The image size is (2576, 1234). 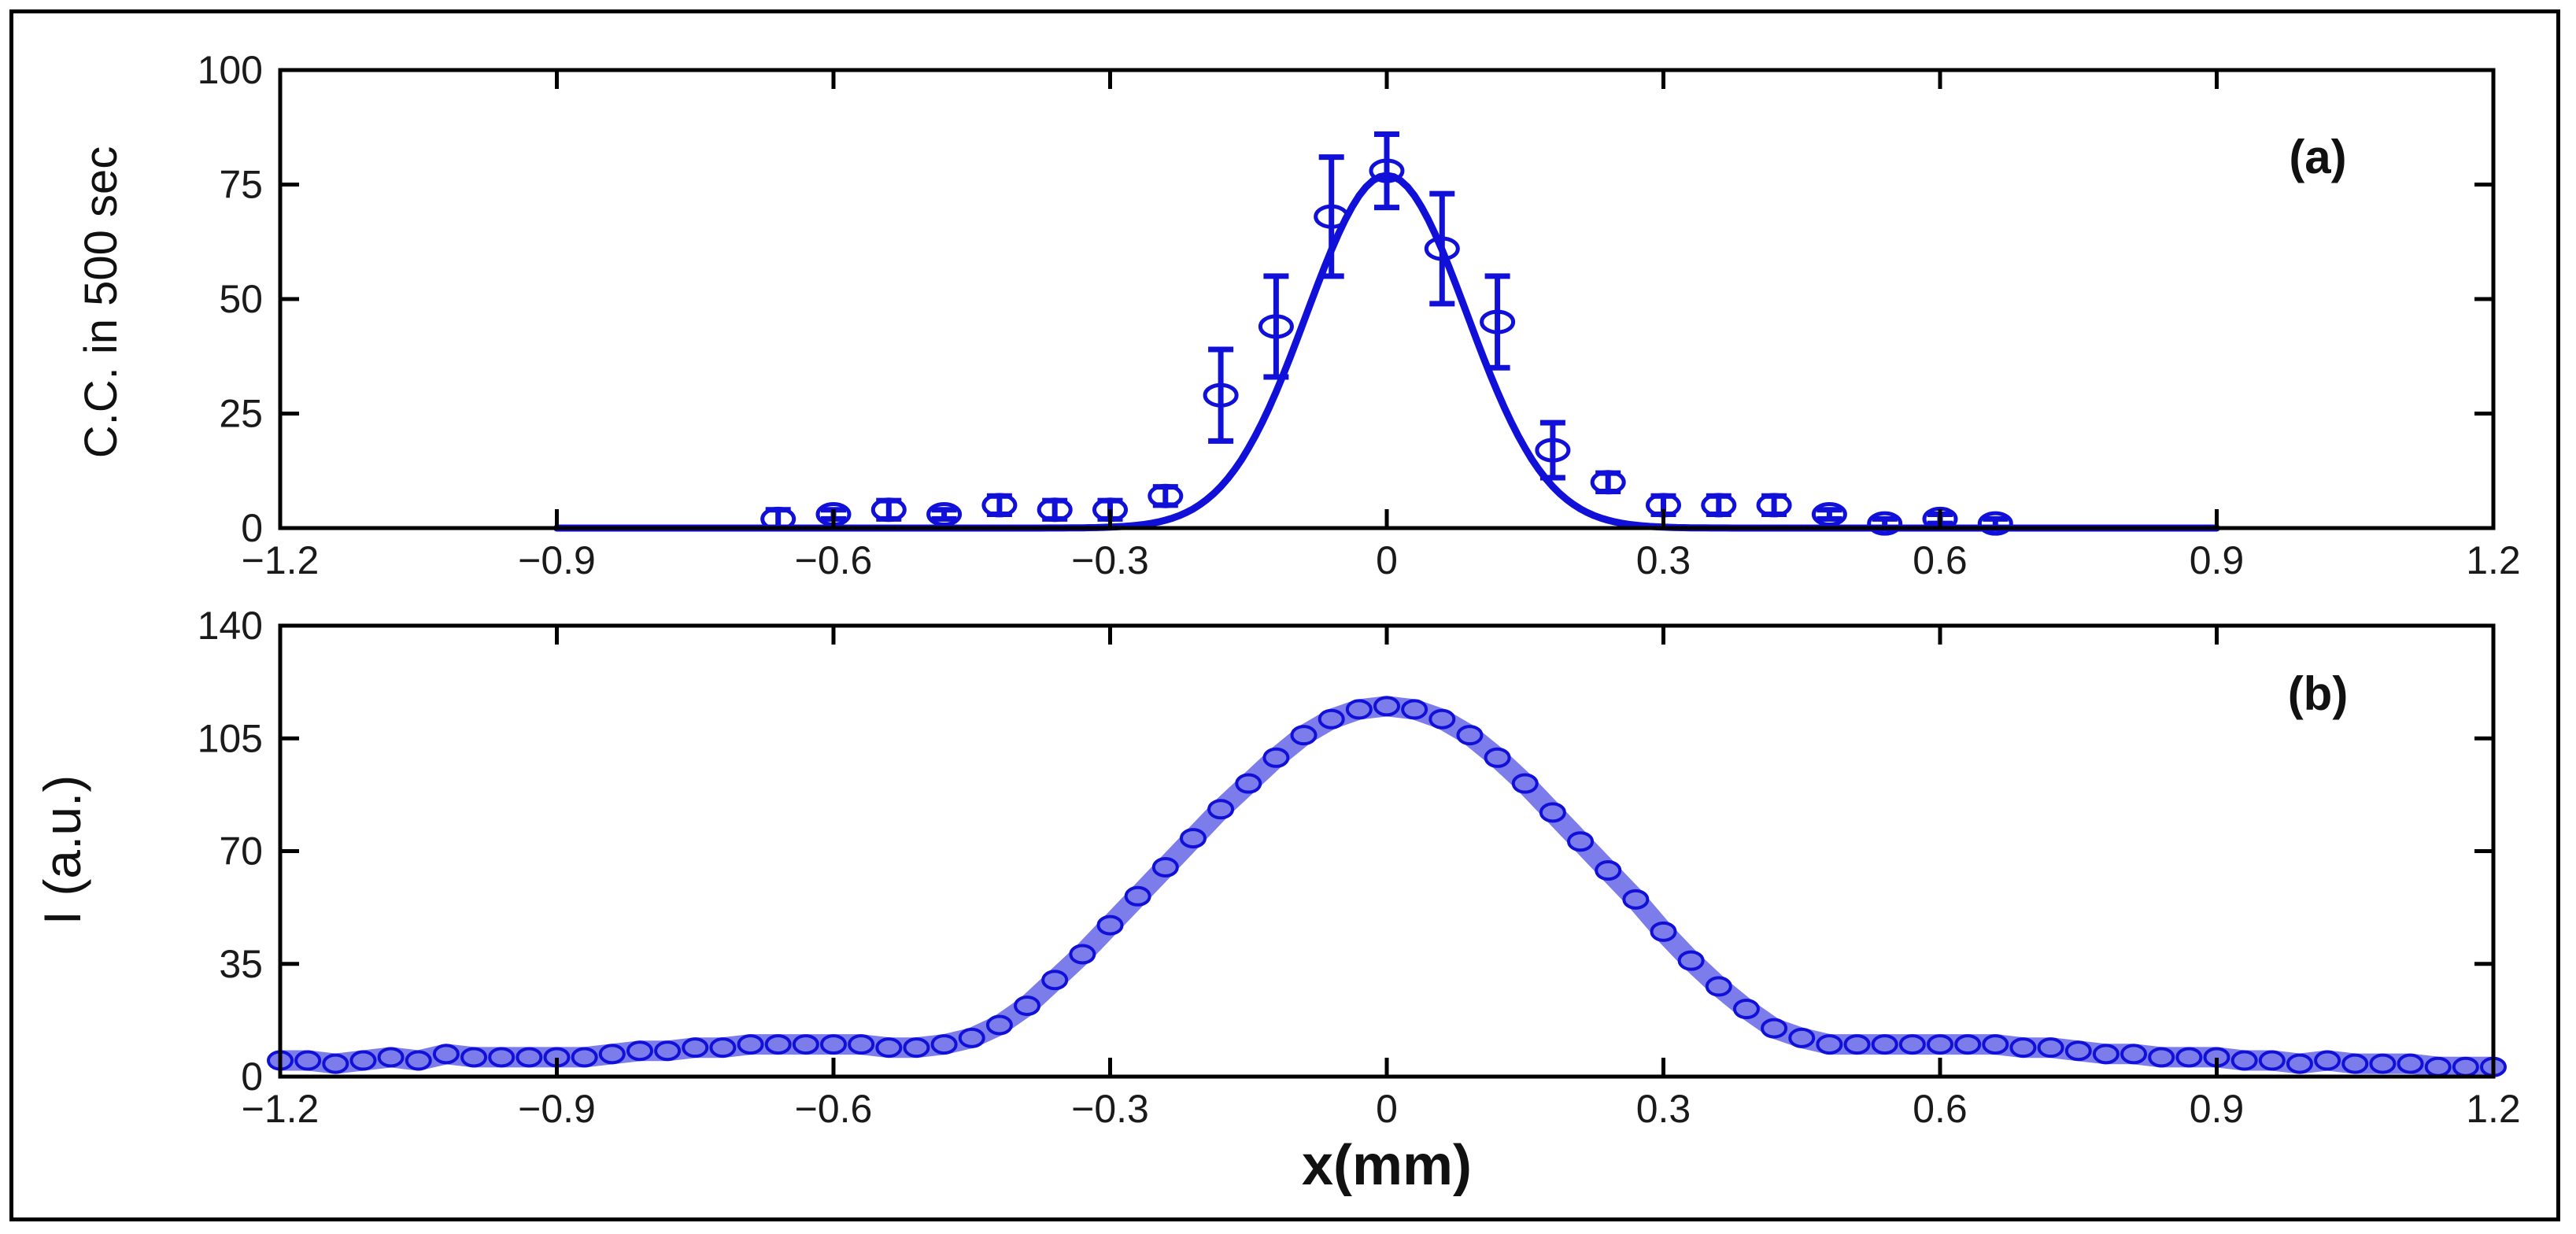 What do you see at coordinates (1663, 560) in the screenshot?
I see `panel-a-x-tick-label: 0.3` at bounding box center [1663, 560].